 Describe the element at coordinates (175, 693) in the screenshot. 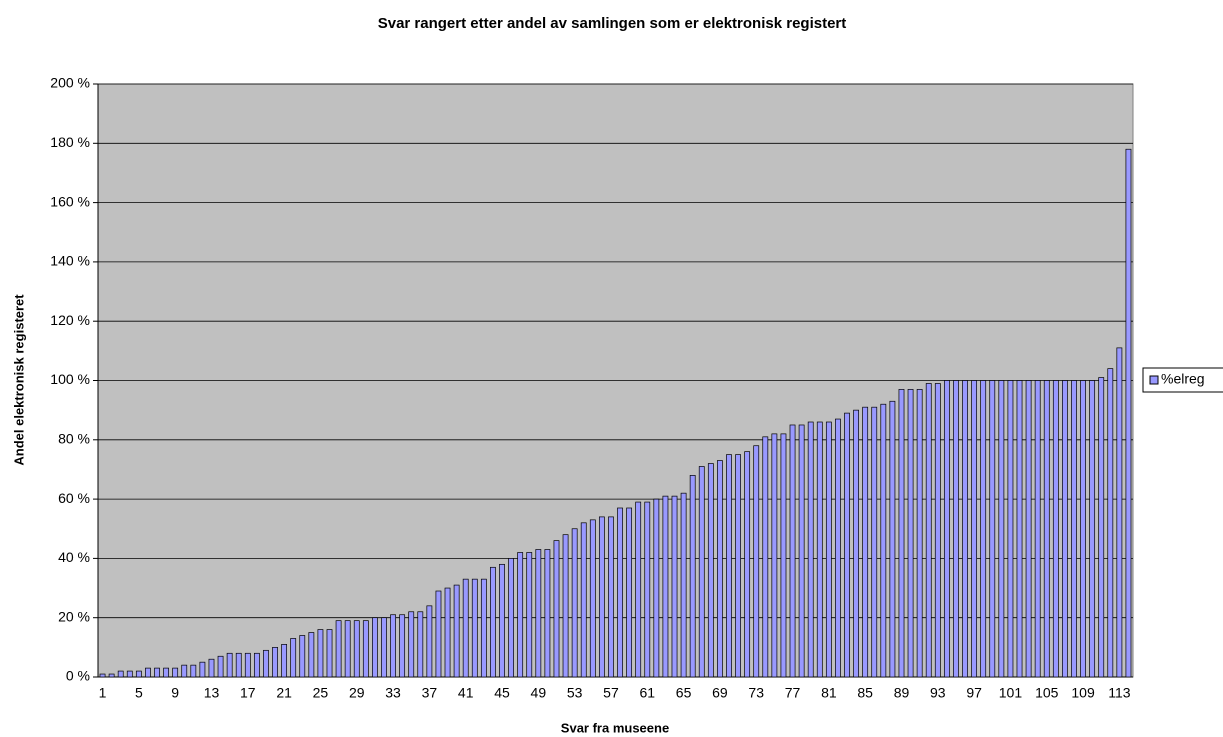

I see `x-tick-label: 9` at that location.